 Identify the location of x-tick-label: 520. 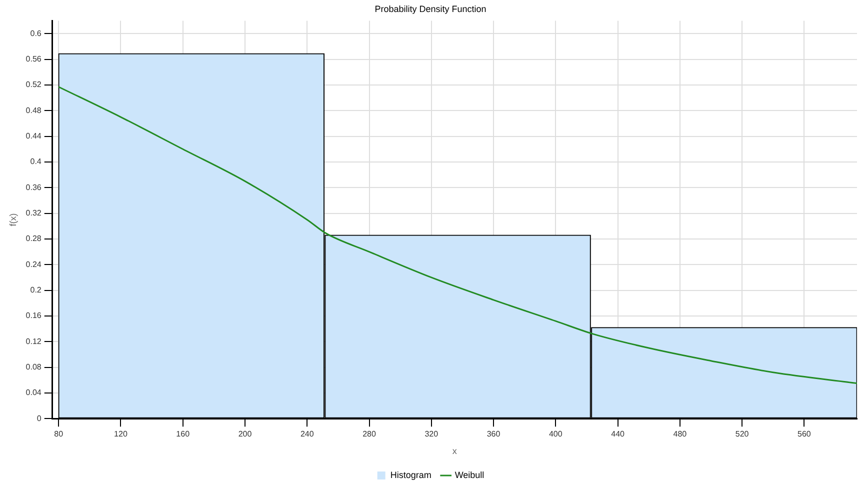
(742, 434).